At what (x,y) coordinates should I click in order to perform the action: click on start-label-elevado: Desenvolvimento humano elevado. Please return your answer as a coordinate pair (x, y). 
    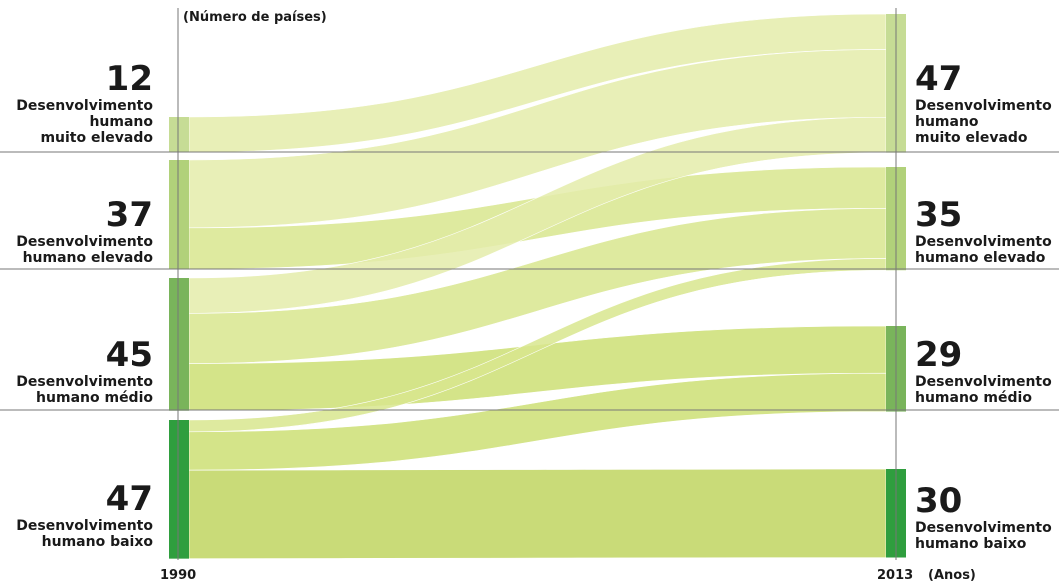
    Looking at the image, I should click on (84, 250).